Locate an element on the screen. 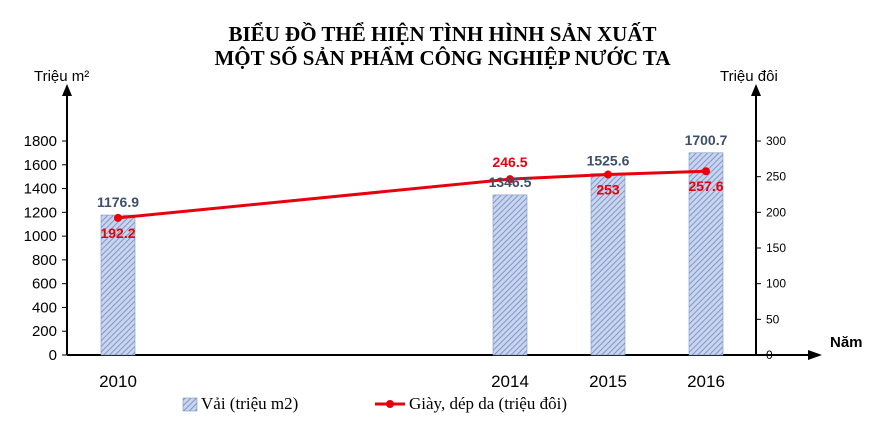 This screenshot has height=424, width=885. bar-value-label: 1346.5 is located at coordinates (510, 182).